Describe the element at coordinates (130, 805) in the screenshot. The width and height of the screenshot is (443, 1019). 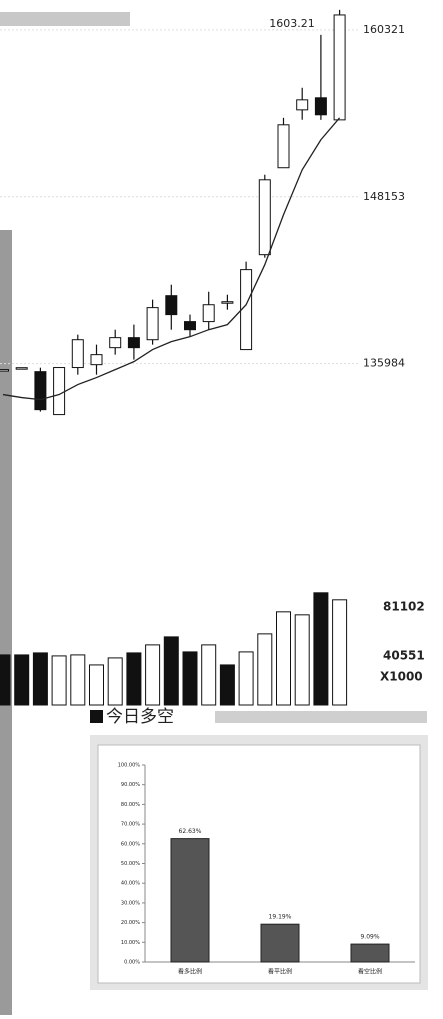
I see `y-tick-label: 80.00%` at that location.